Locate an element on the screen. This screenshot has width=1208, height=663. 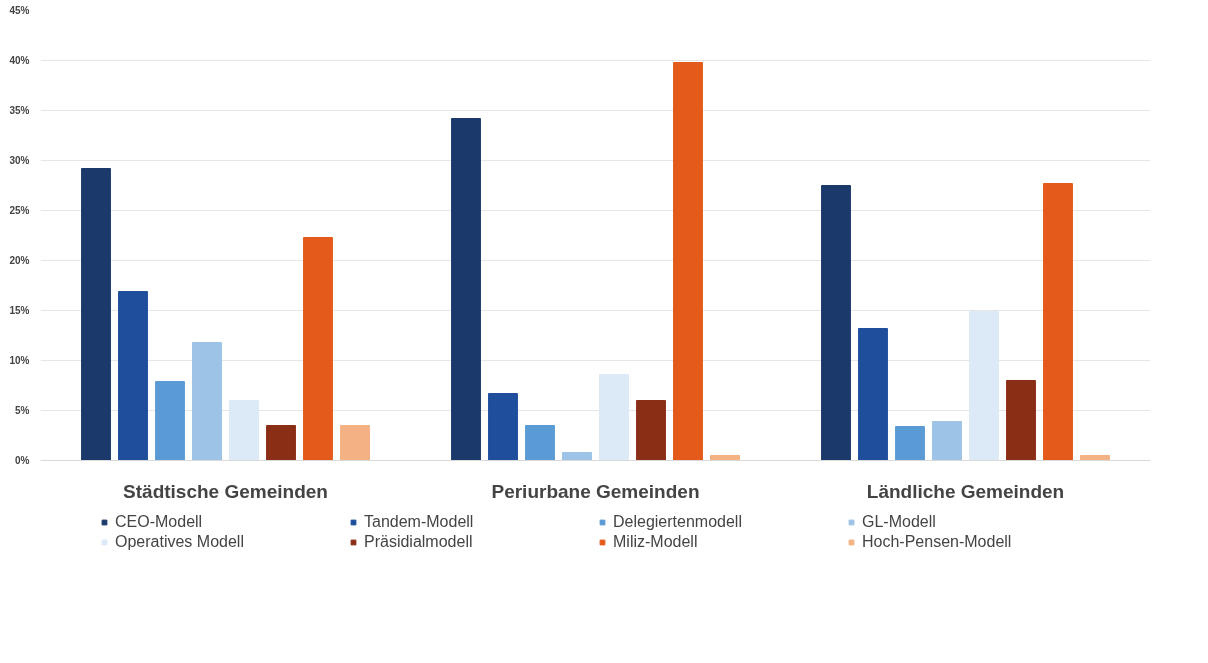
y-tick-label: 25% is located at coordinates (19, 210).